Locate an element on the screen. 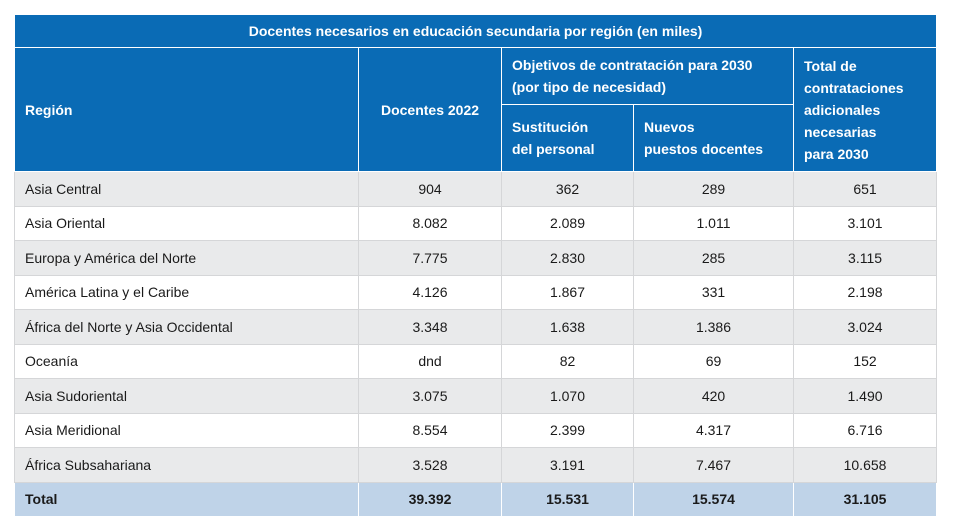  table-row: Asia Central 904 362 289 651 is located at coordinates (476, 189).